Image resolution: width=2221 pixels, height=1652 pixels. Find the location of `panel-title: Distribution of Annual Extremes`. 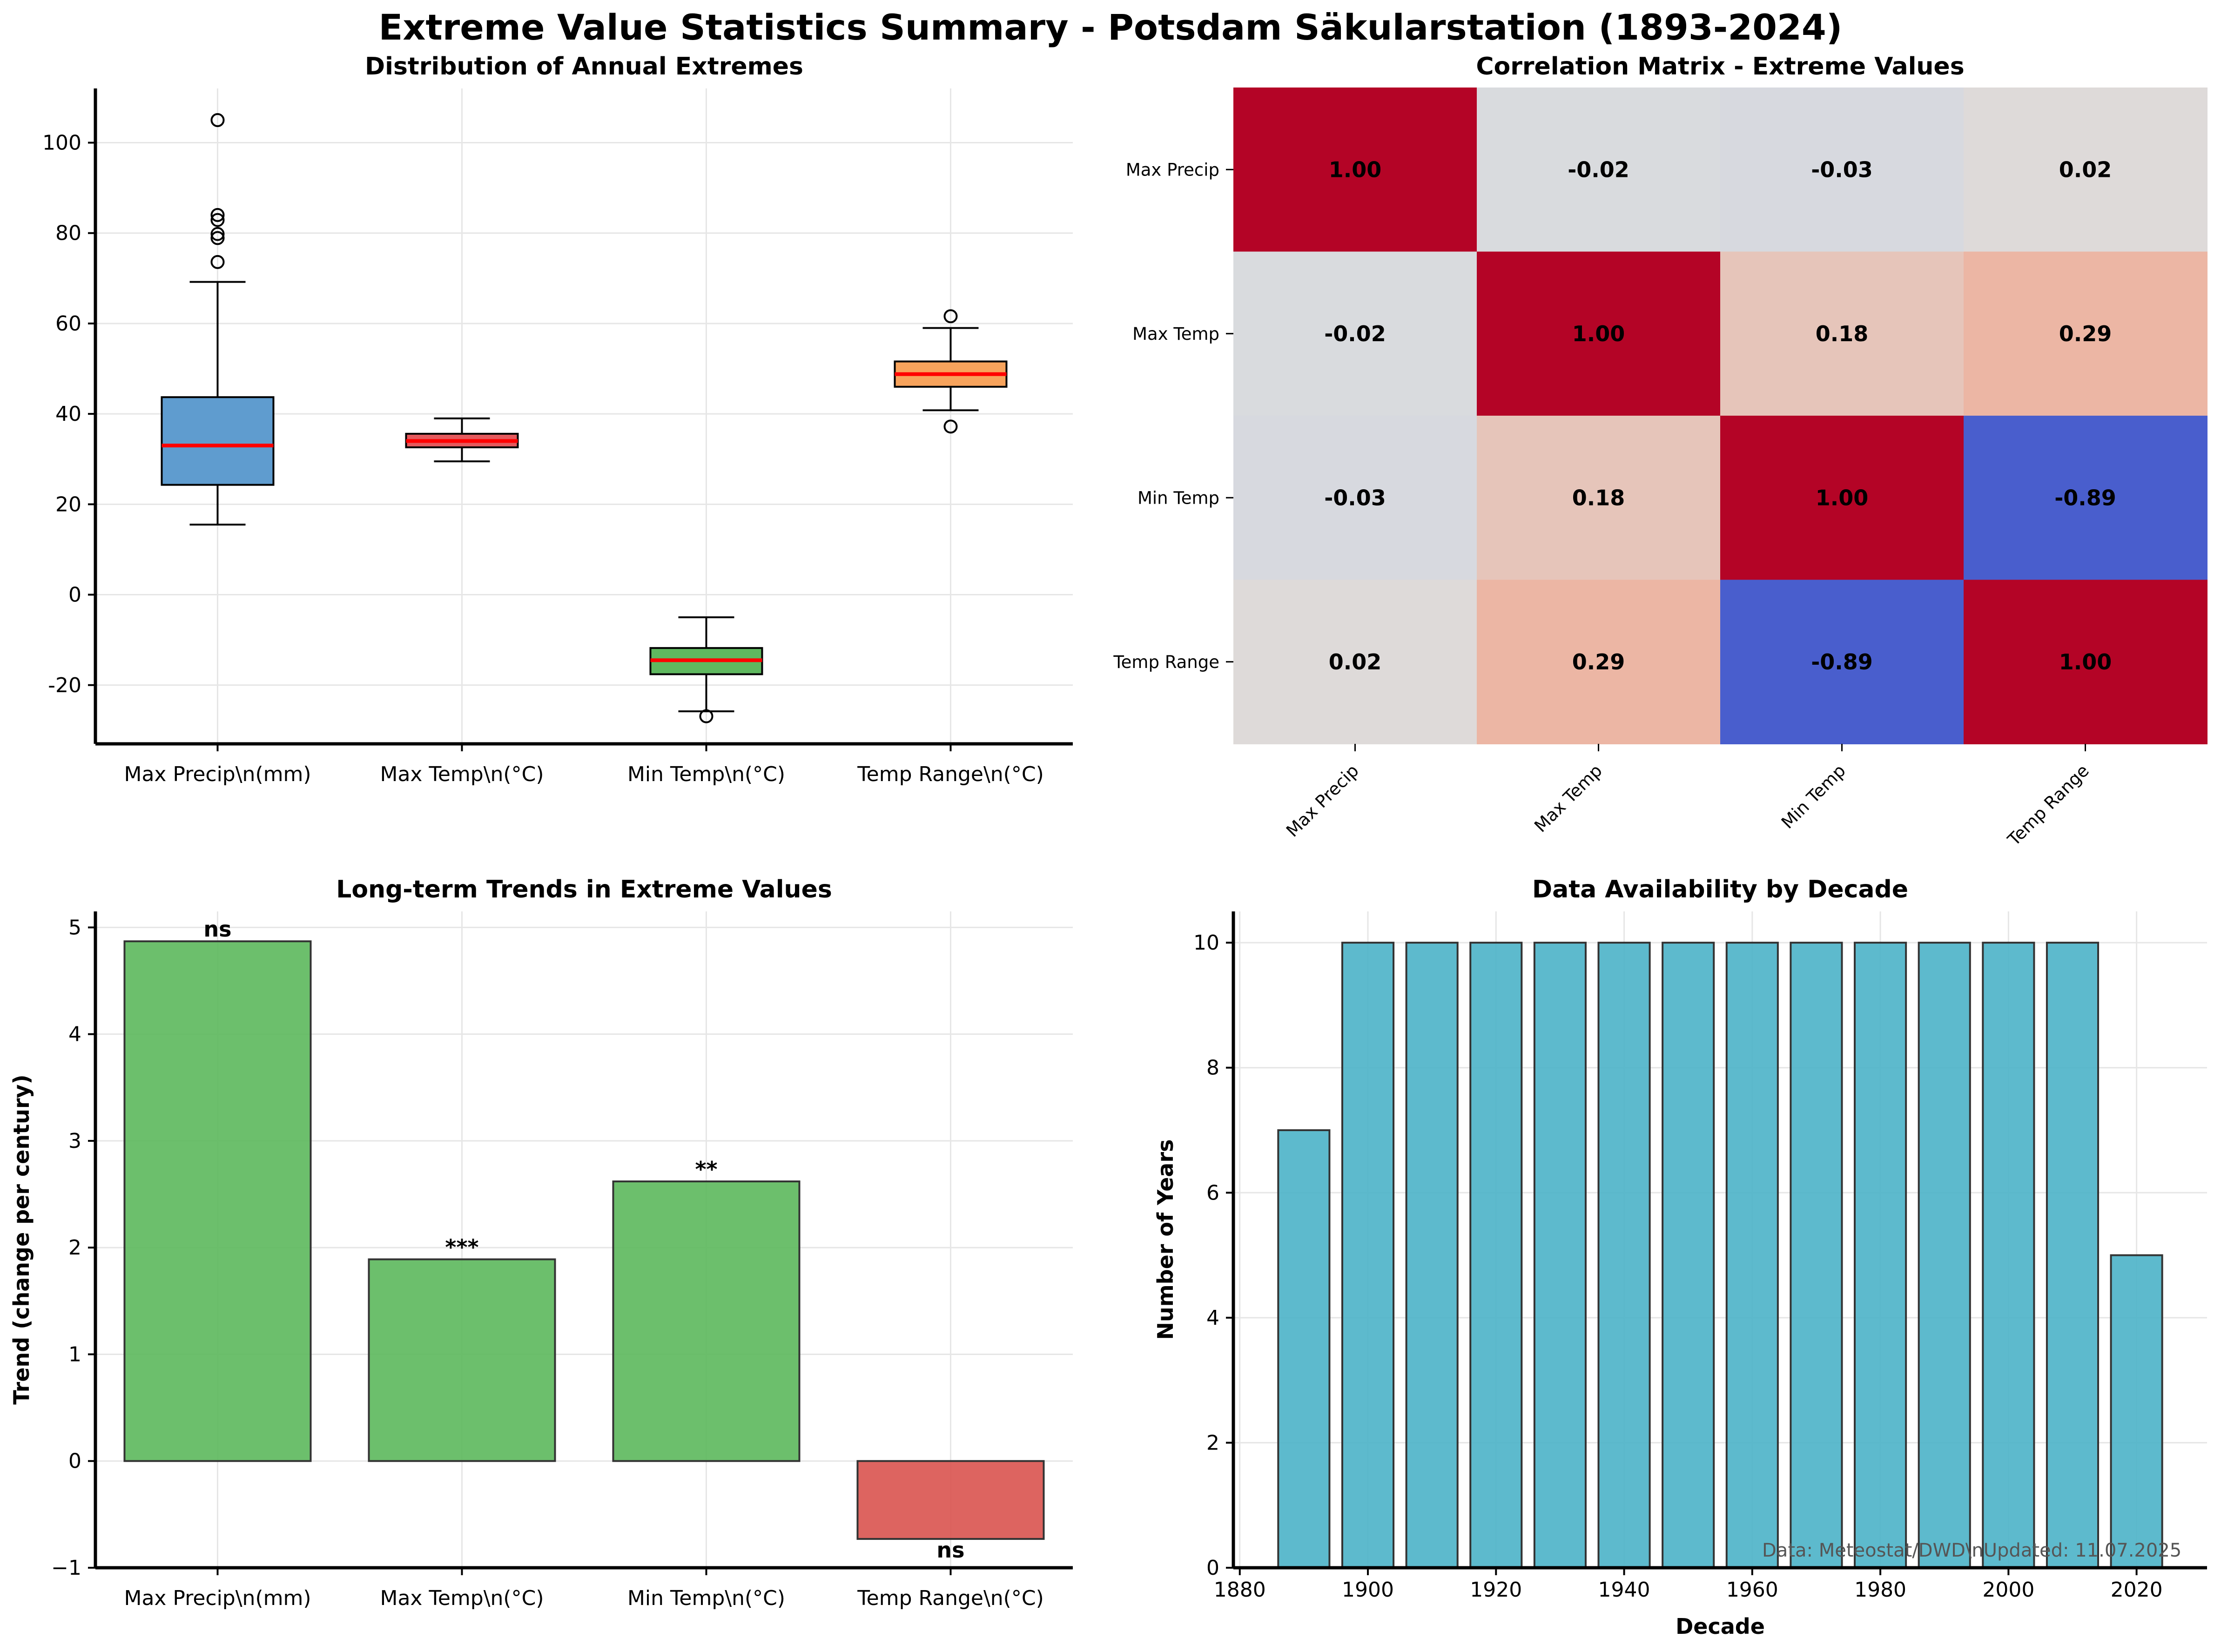

panel-title: Distribution of Annual Extremes is located at coordinates (584, 67).